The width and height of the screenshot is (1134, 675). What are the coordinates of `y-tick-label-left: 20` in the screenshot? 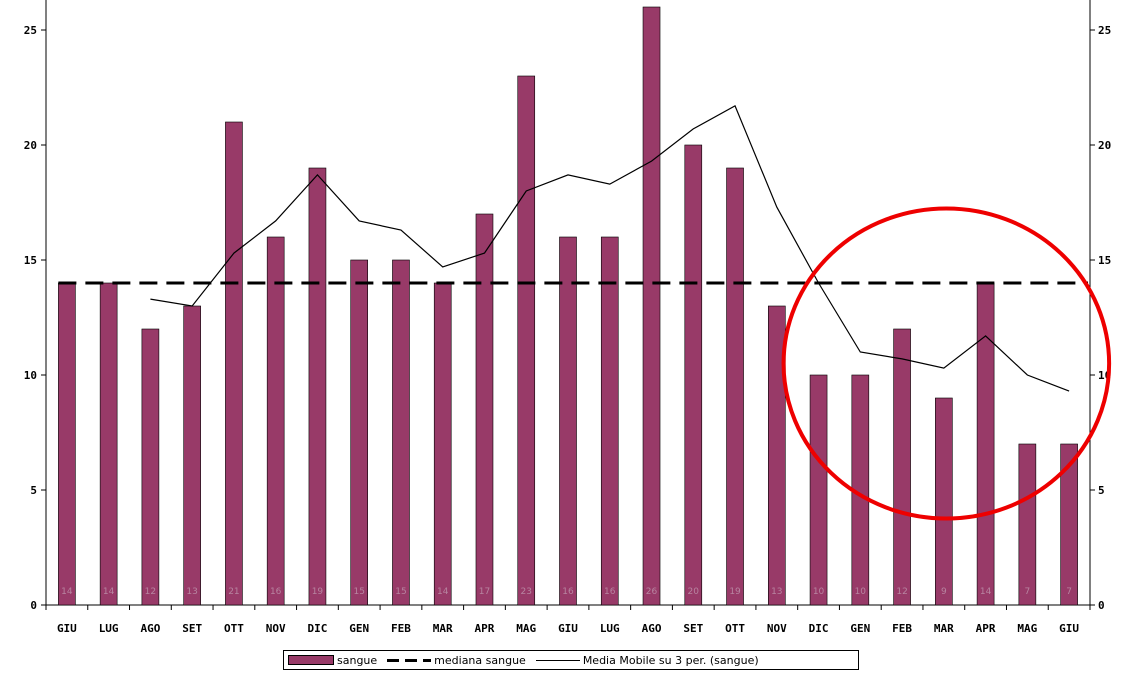 It's located at (30, 145).